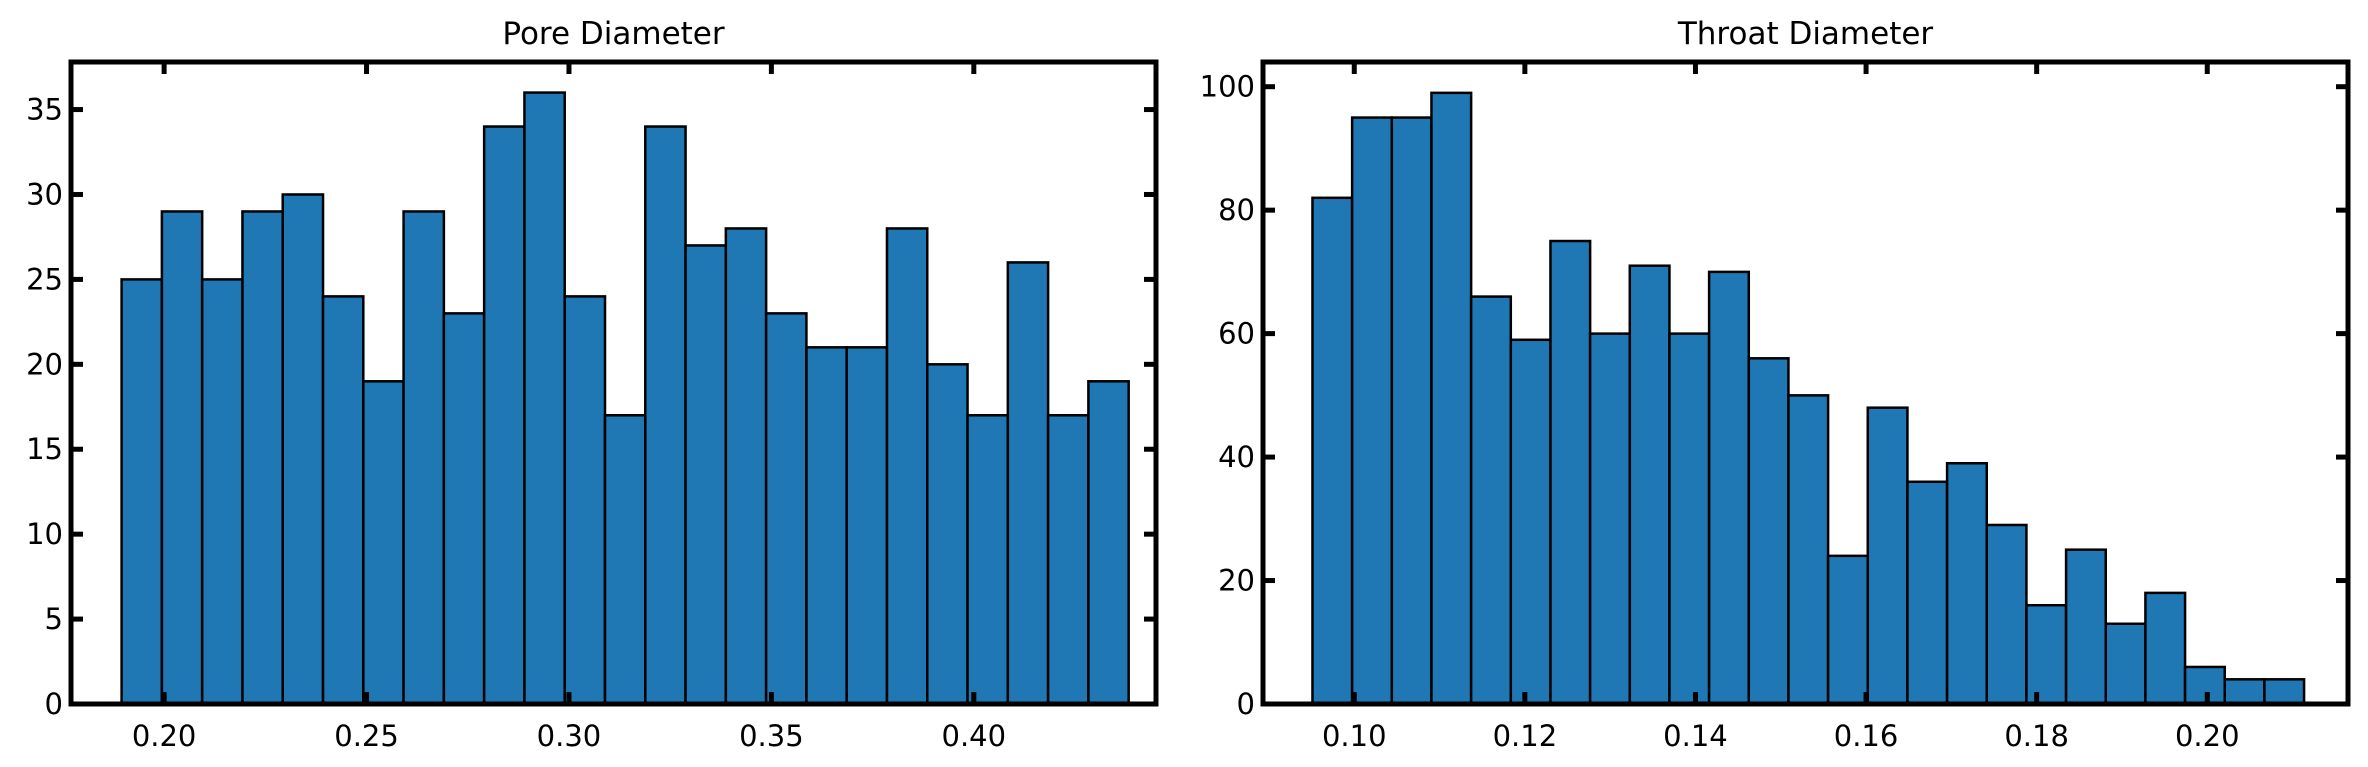 Image resolution: width=2368 pixels, height=767 pixels. What do you see at coordinates (44, 110) in the screenshot?
I see `y-tick-label: 35` at bounding box center [44, 110].